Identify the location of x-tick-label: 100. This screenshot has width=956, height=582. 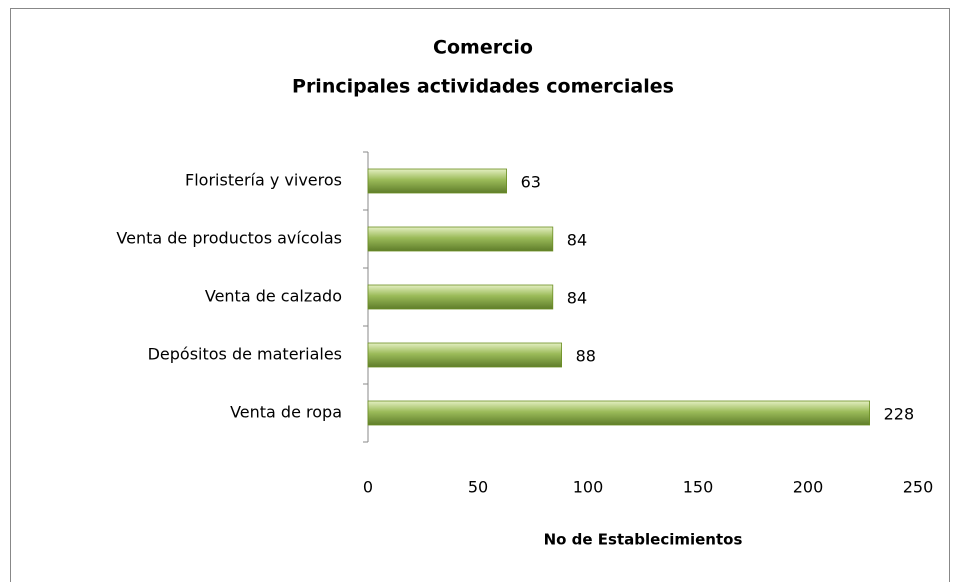
(588, 487).